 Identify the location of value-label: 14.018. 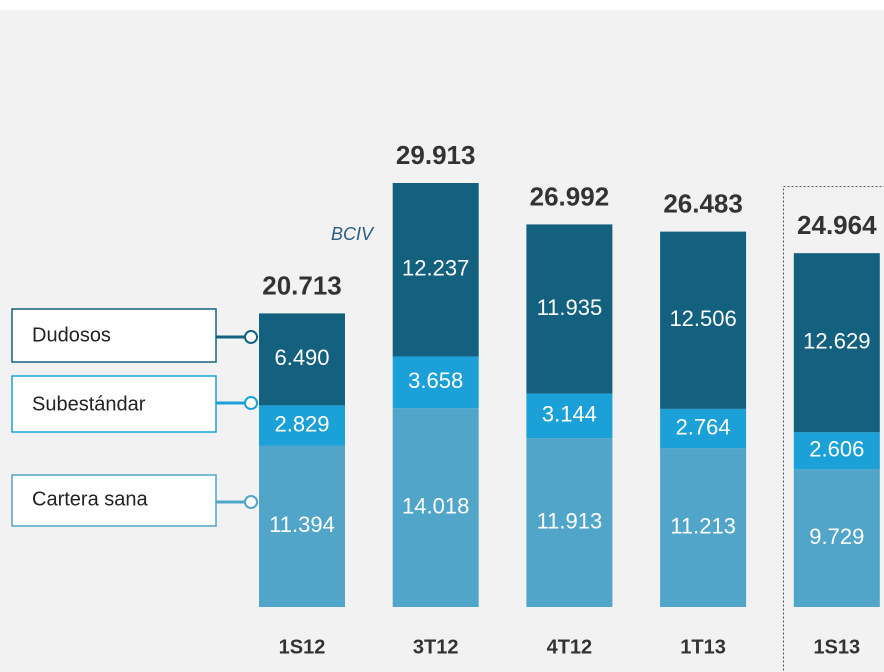
(435, 505).